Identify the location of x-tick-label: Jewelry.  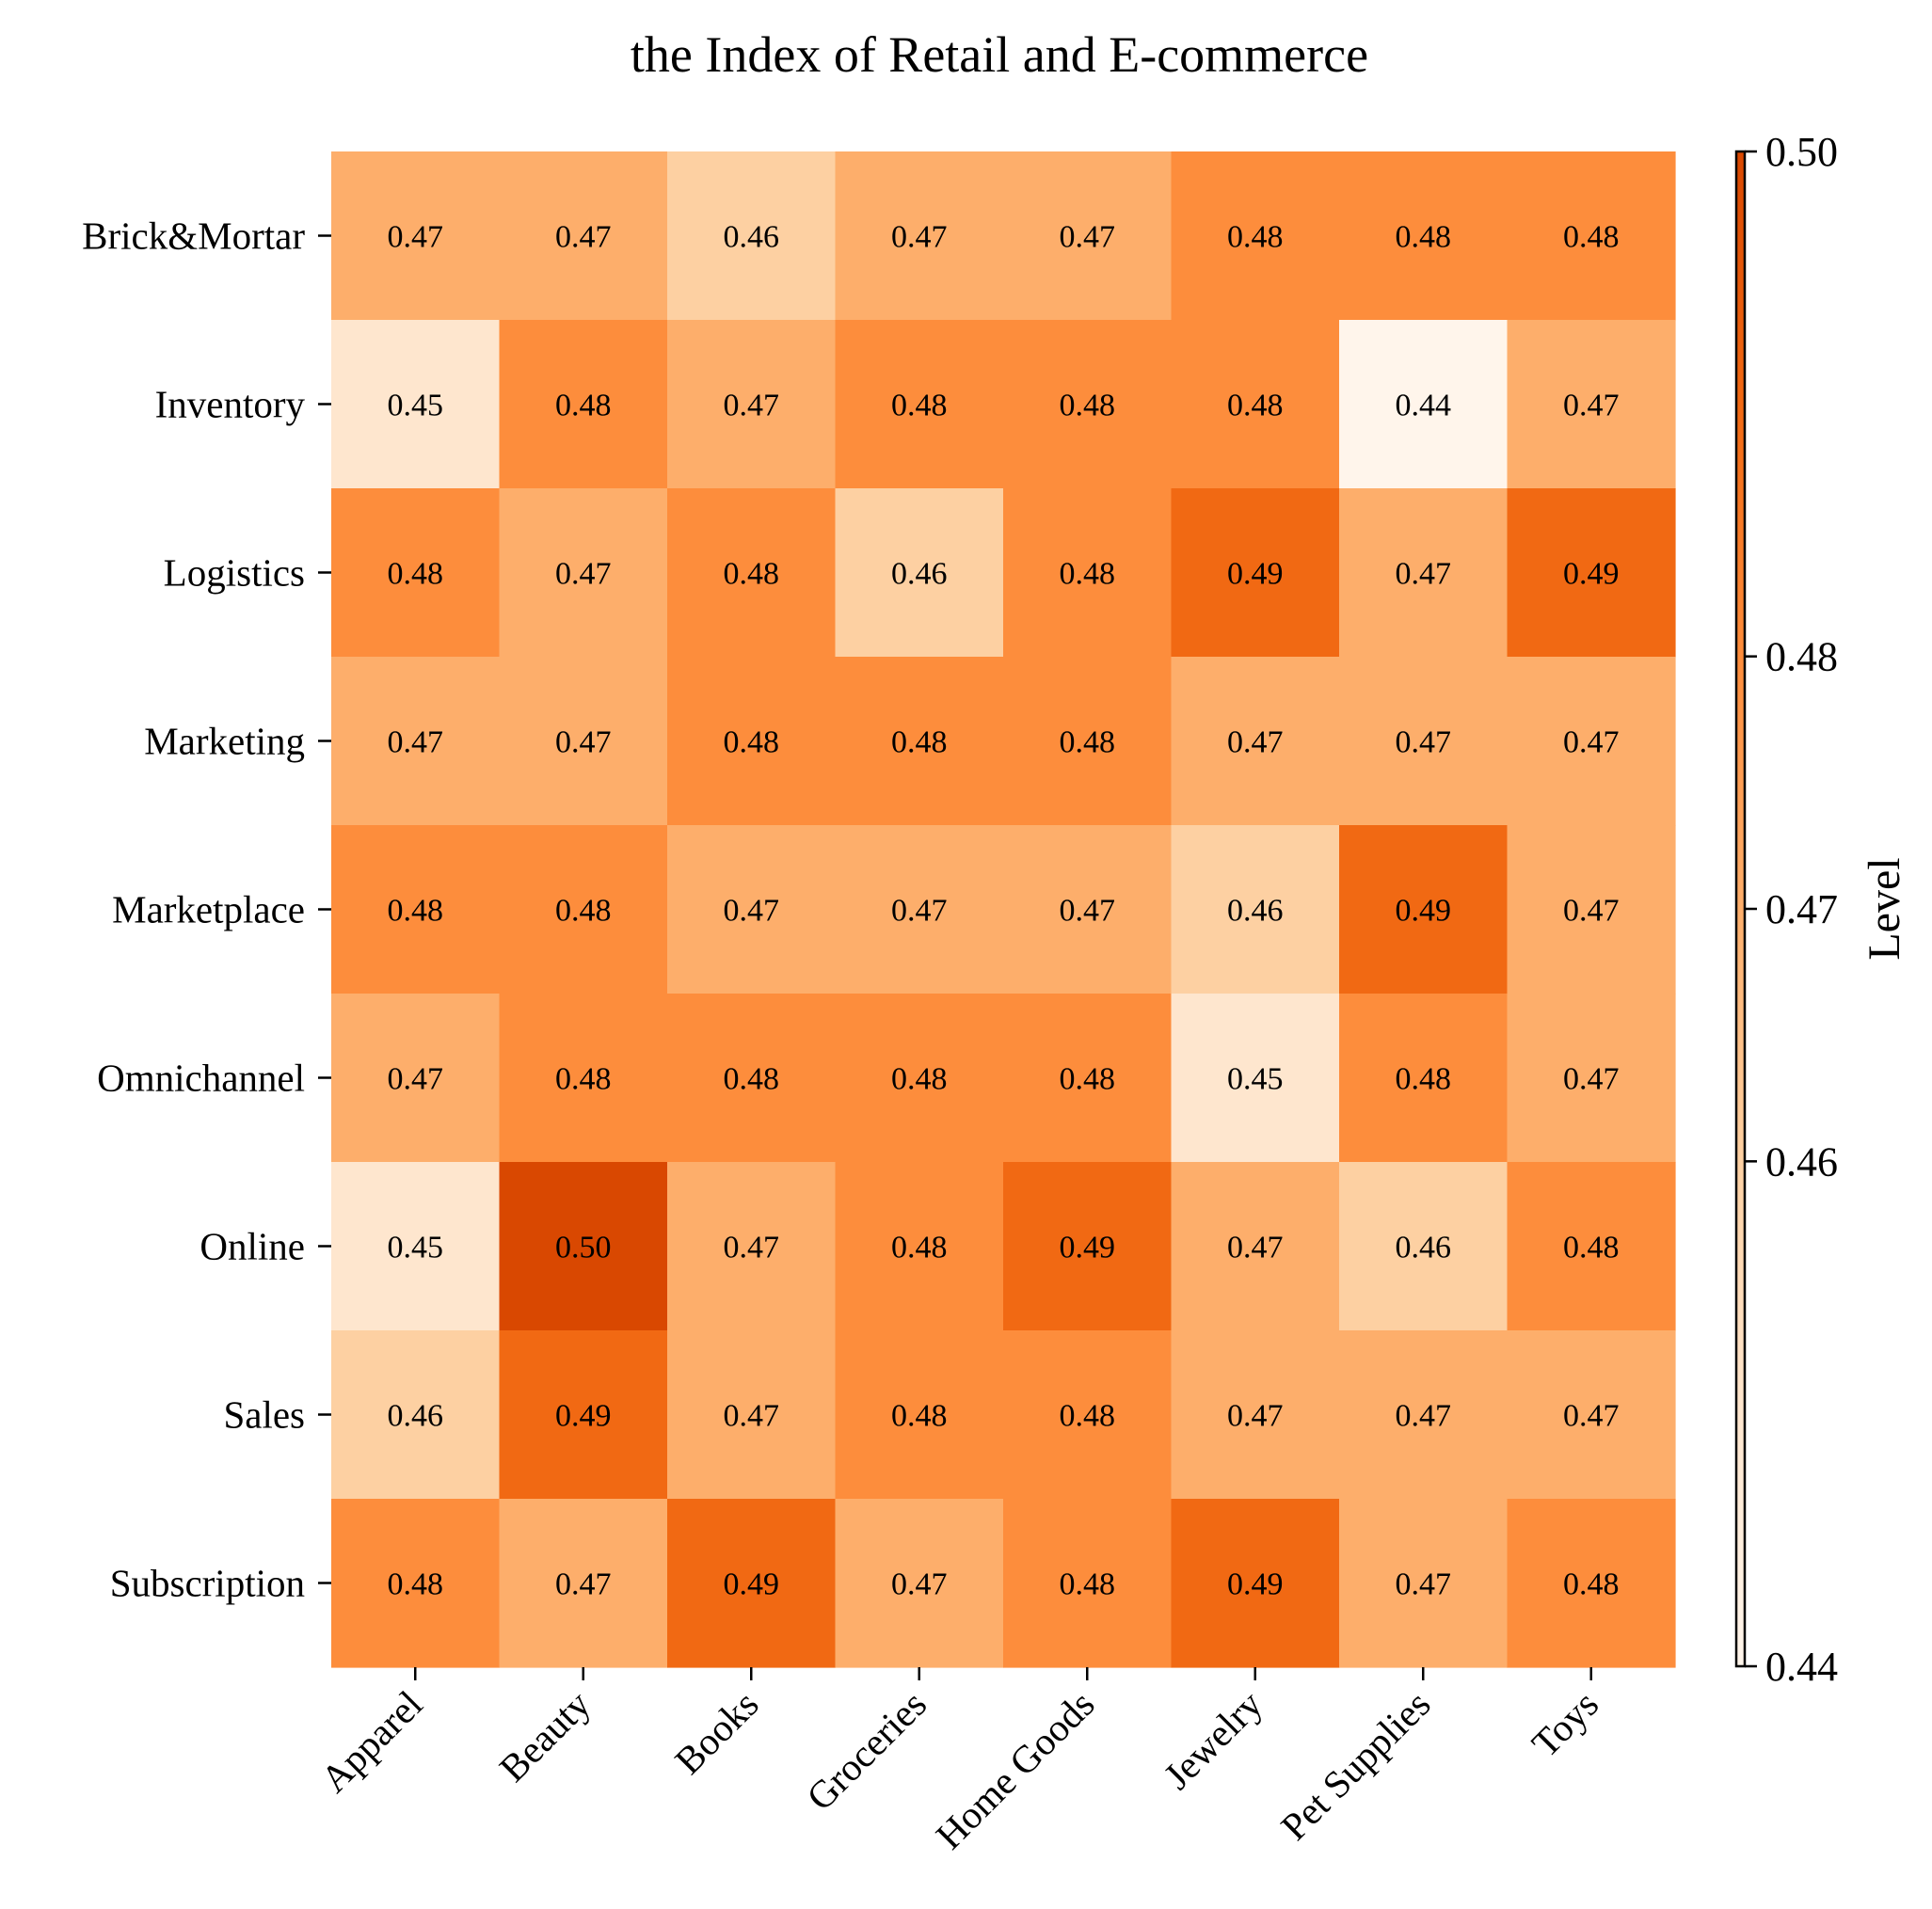
(1212, 1739).